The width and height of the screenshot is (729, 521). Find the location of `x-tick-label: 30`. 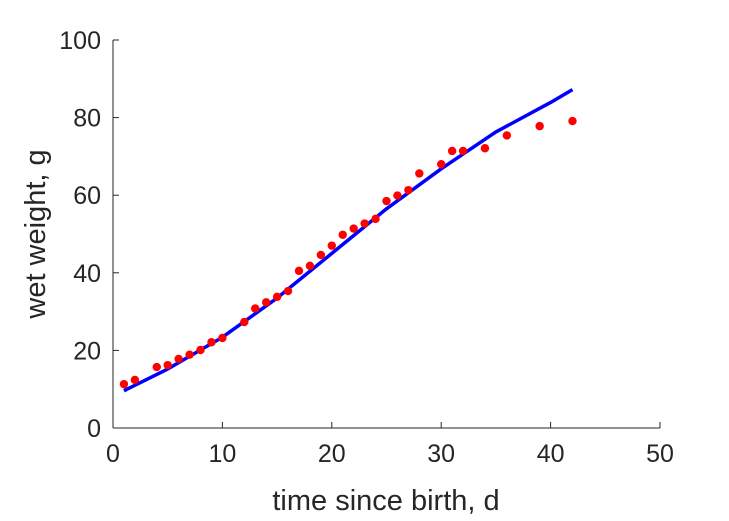

x-tick-label: 30 is located at coordinates (441, 454).